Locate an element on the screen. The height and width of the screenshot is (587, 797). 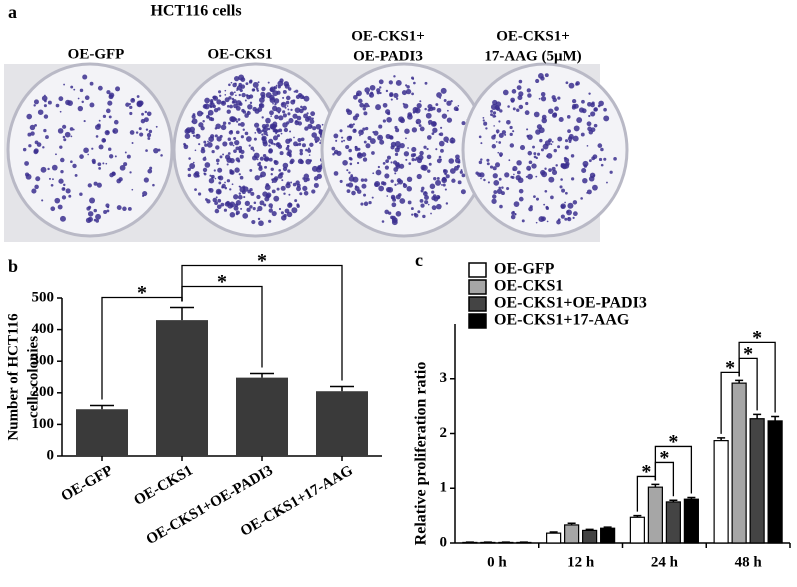
y-tick-label: 2 is located at coordinates (444, 433).